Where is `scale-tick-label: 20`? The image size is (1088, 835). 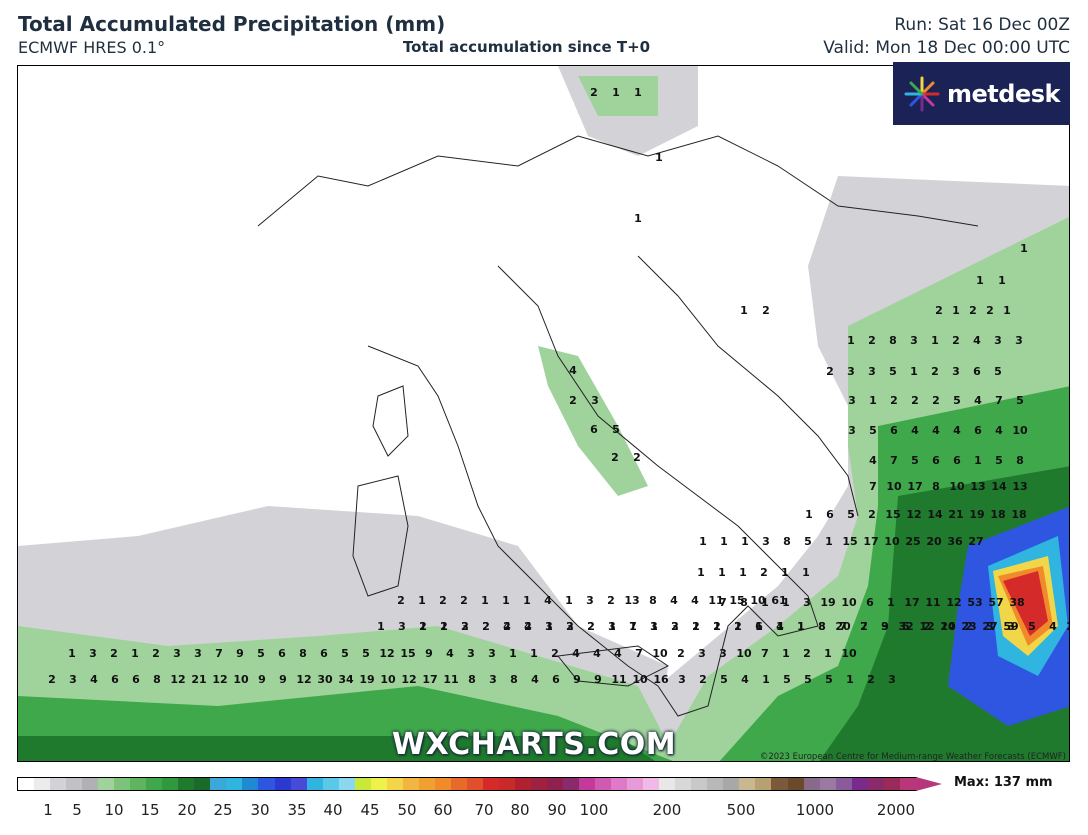 scale-tick-label: 20 is located at coordinates (187, 810).